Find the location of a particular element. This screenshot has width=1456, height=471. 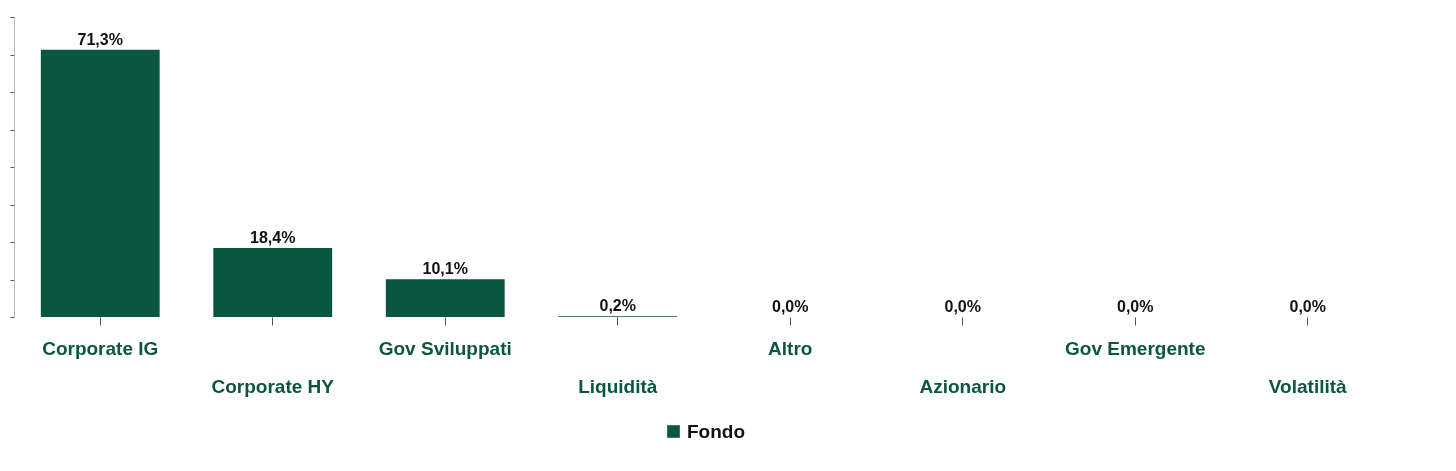

x-tick-label: Corporate IG is located at coordinates (100, 348).